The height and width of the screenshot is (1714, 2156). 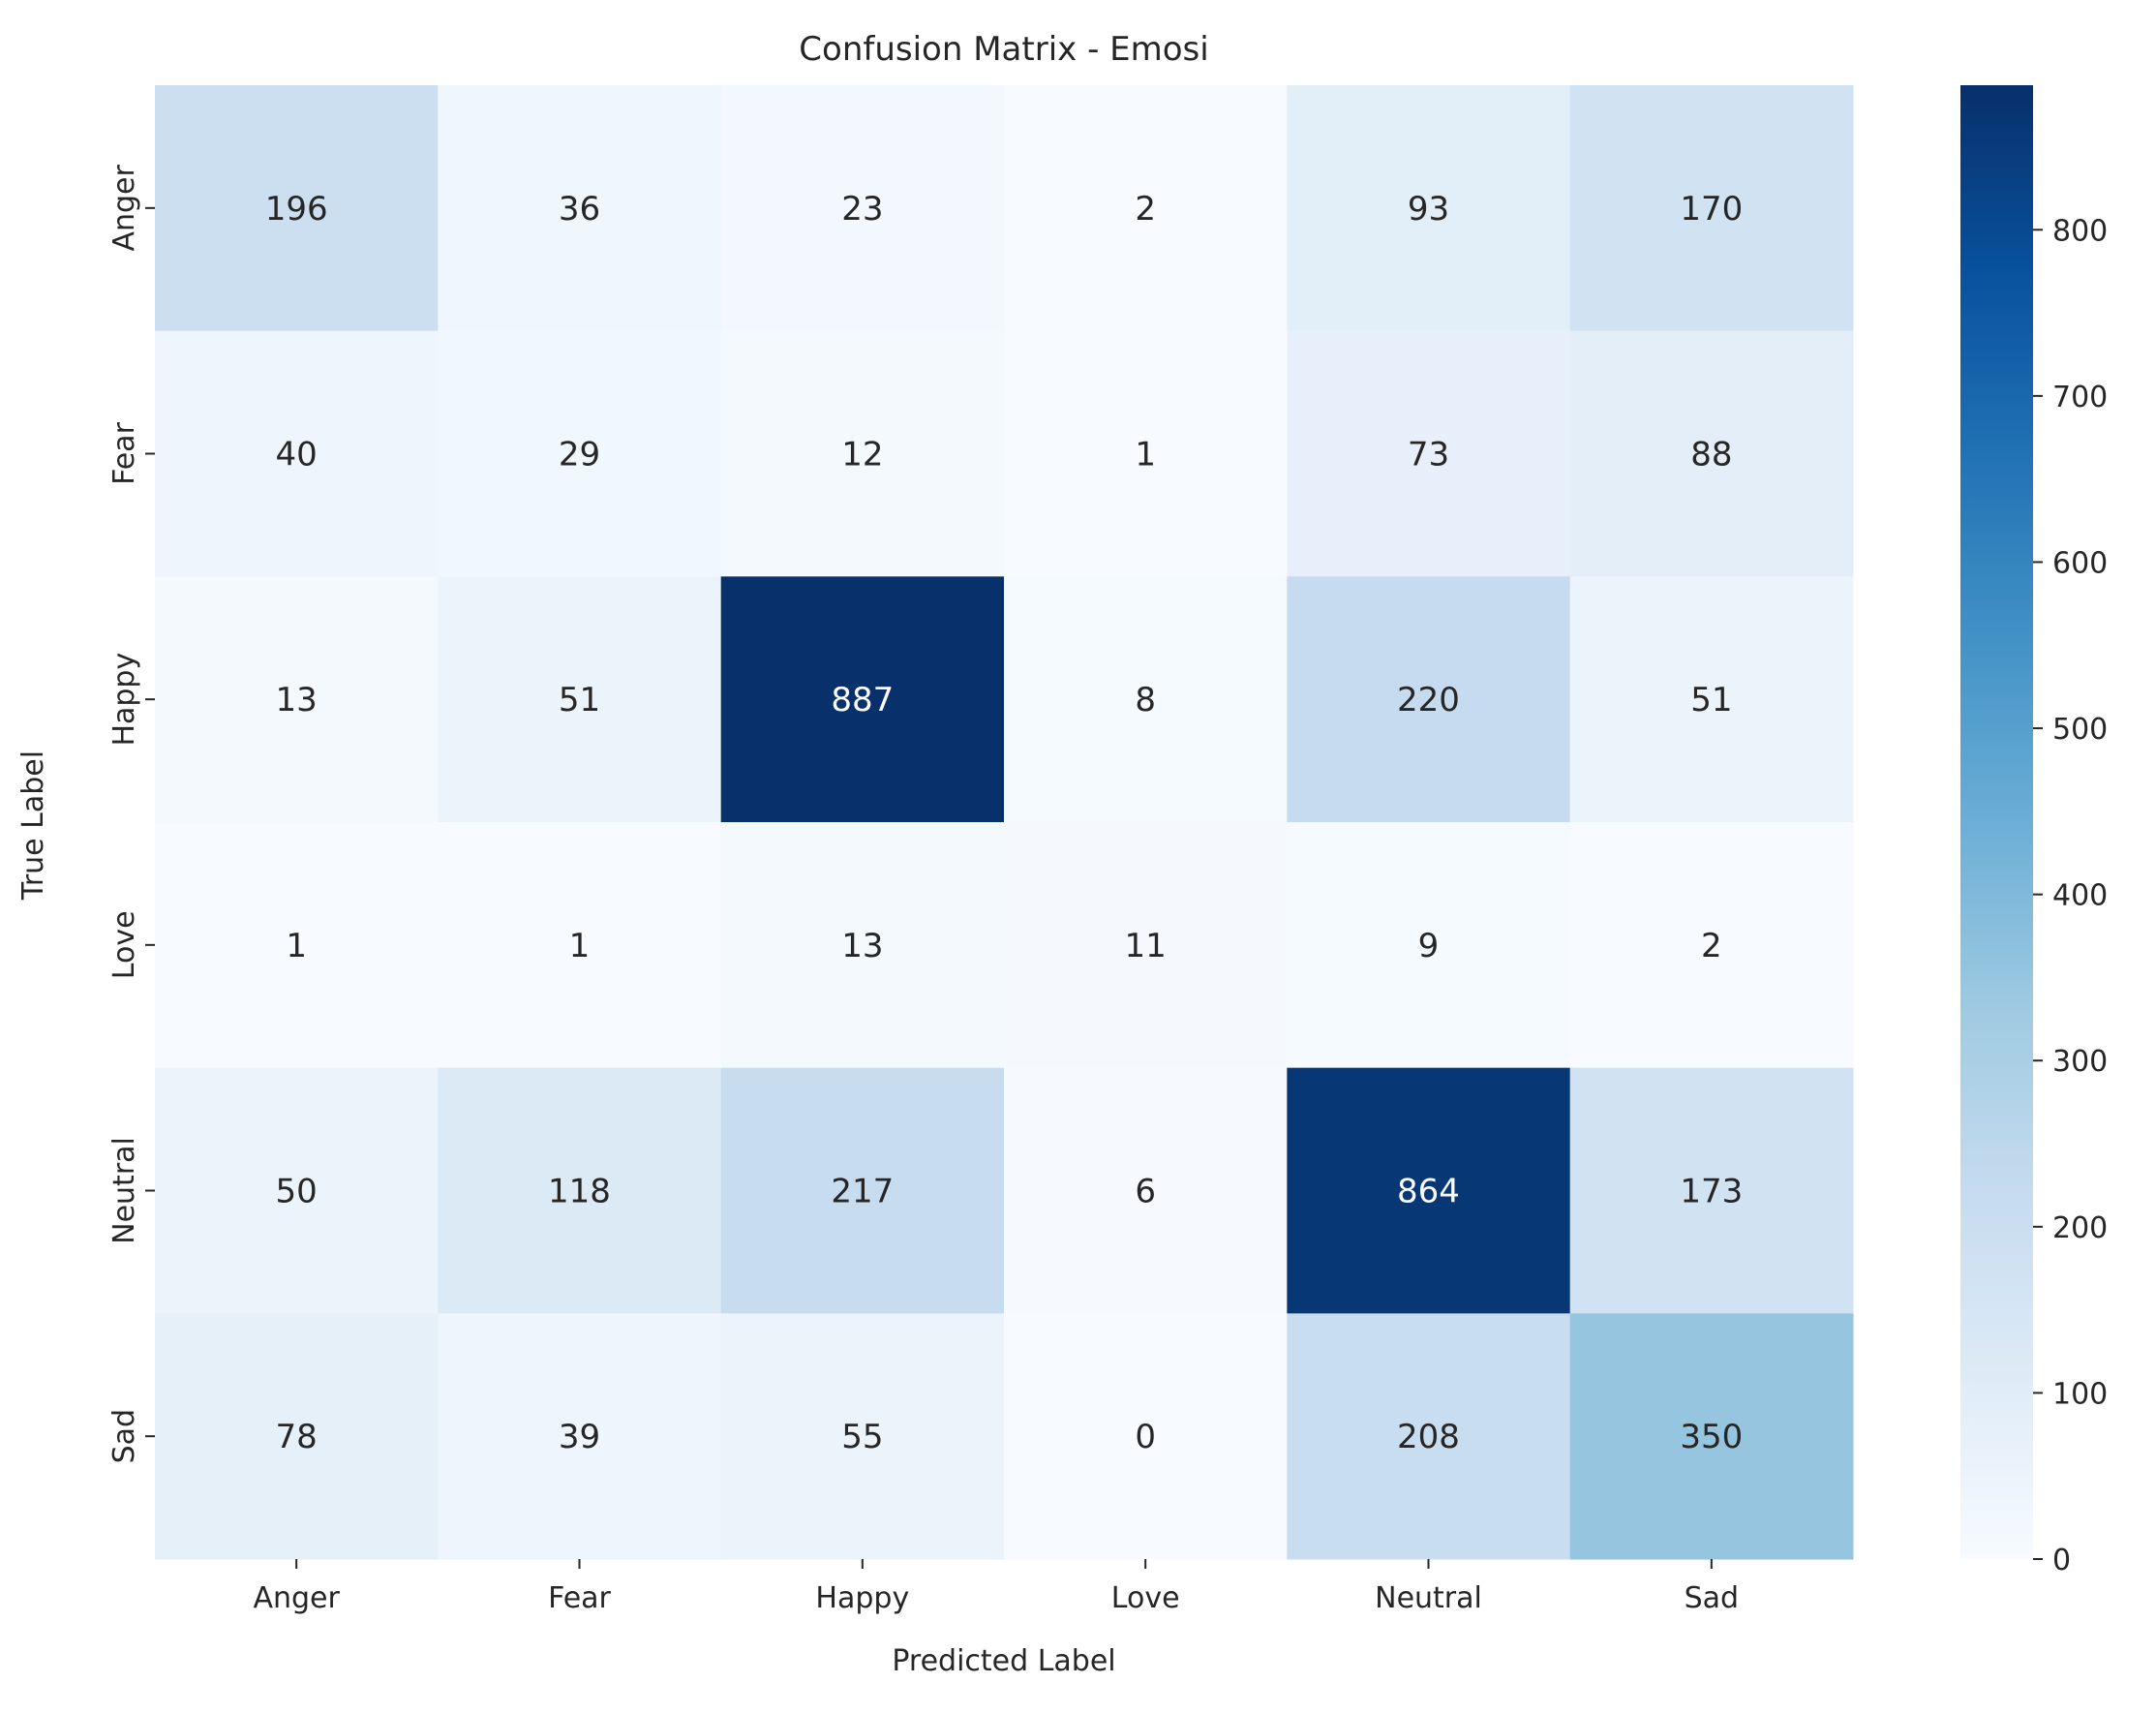 I want to click on cell-value-label: 196, so click(x=296, y=209).